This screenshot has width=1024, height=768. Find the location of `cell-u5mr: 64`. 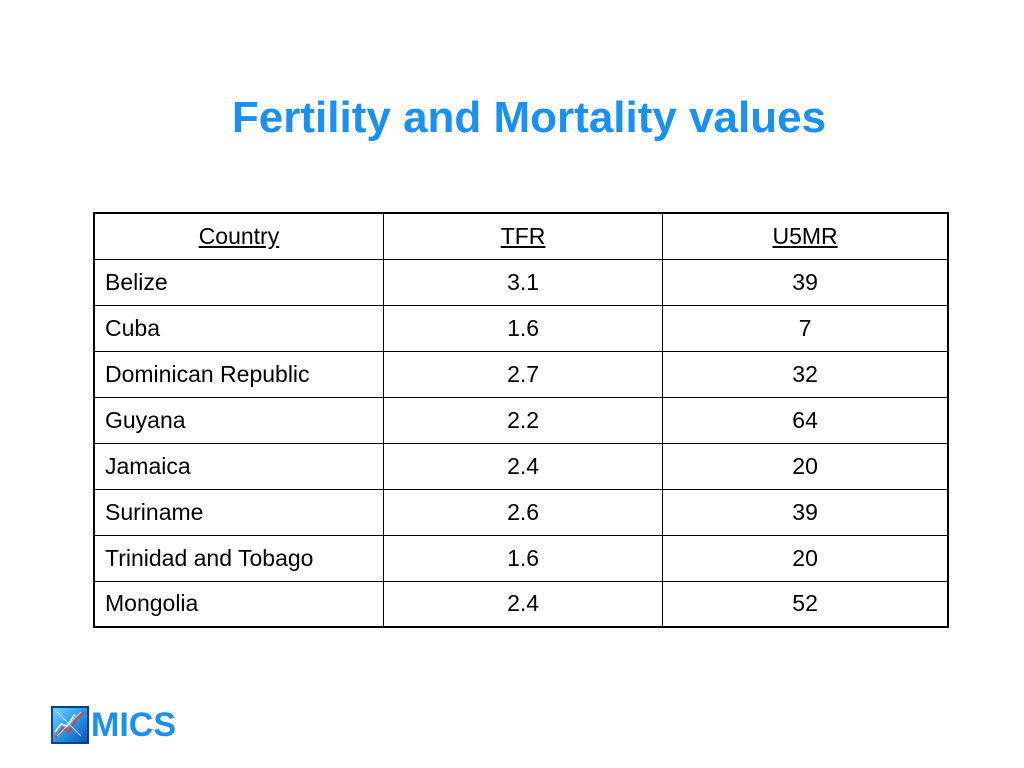

cell-u5mr: 64 is located at coordinates (805, 420).